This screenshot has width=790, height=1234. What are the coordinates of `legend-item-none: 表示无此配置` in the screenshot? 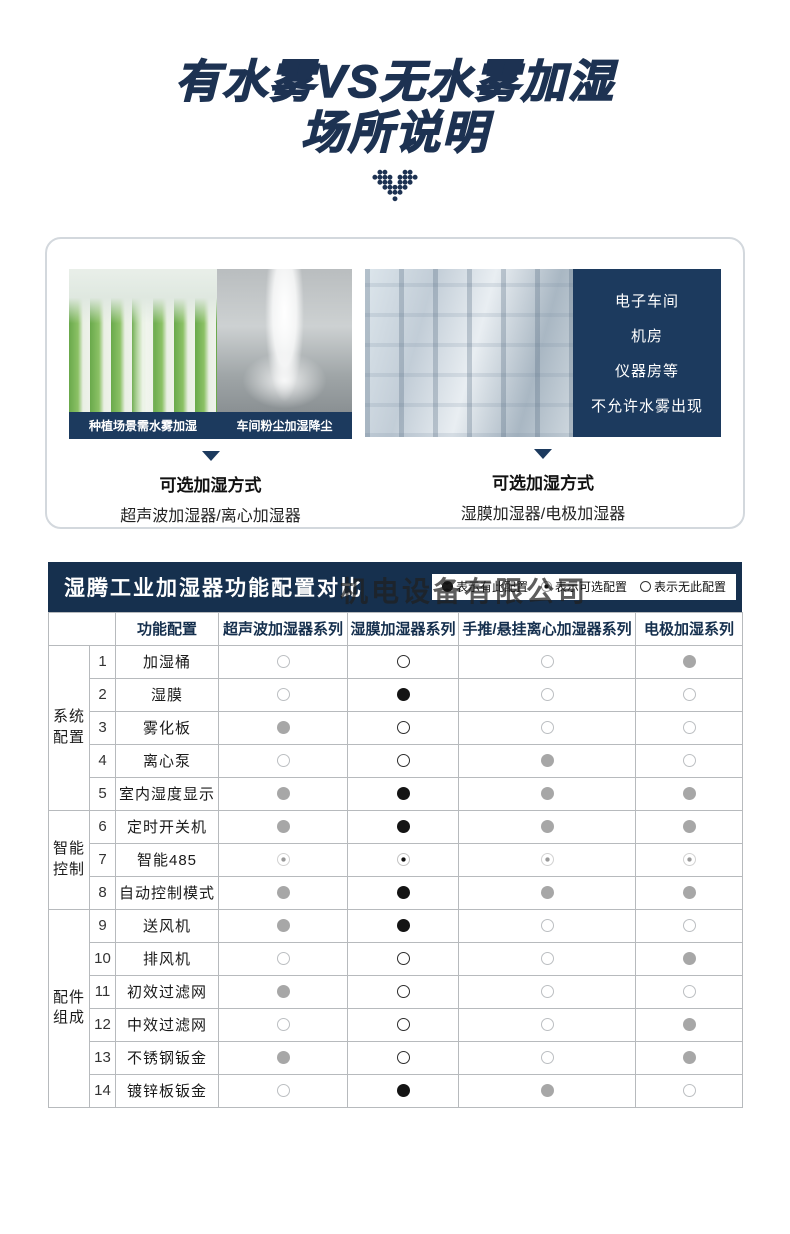 It's located at (682, 586).